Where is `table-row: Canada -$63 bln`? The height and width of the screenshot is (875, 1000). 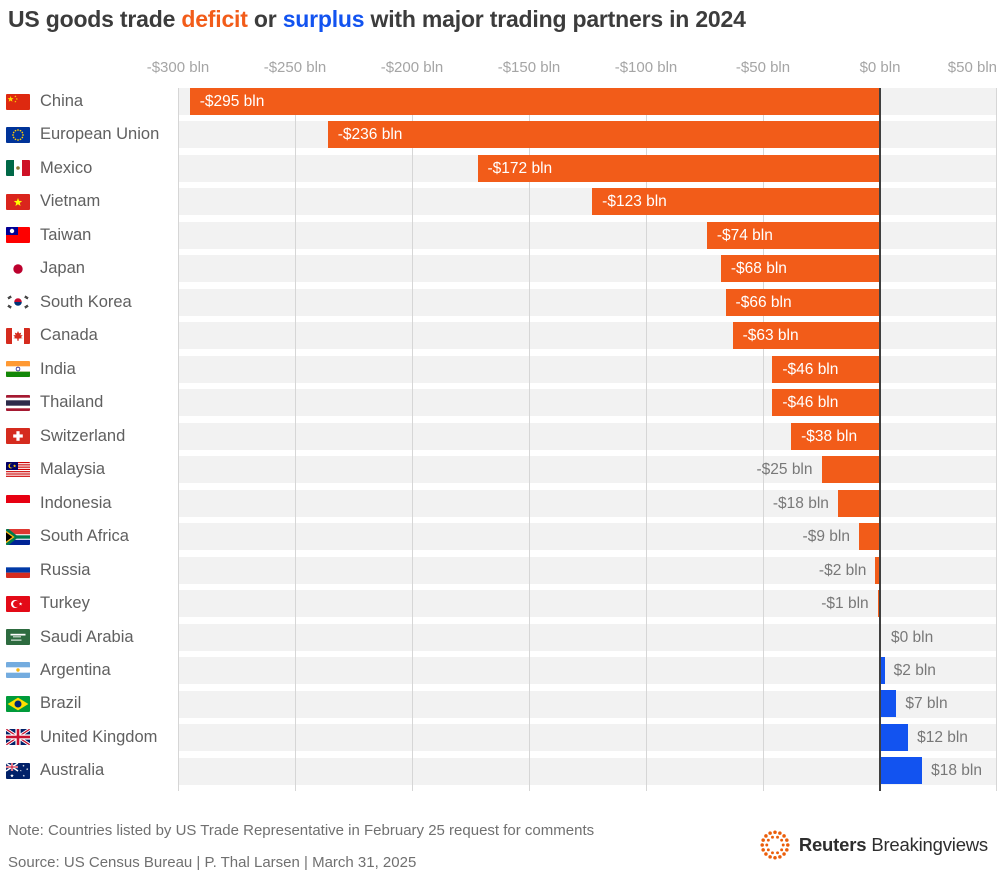
table-row: Canada -$63 bln is located at coordinates (498, 338).